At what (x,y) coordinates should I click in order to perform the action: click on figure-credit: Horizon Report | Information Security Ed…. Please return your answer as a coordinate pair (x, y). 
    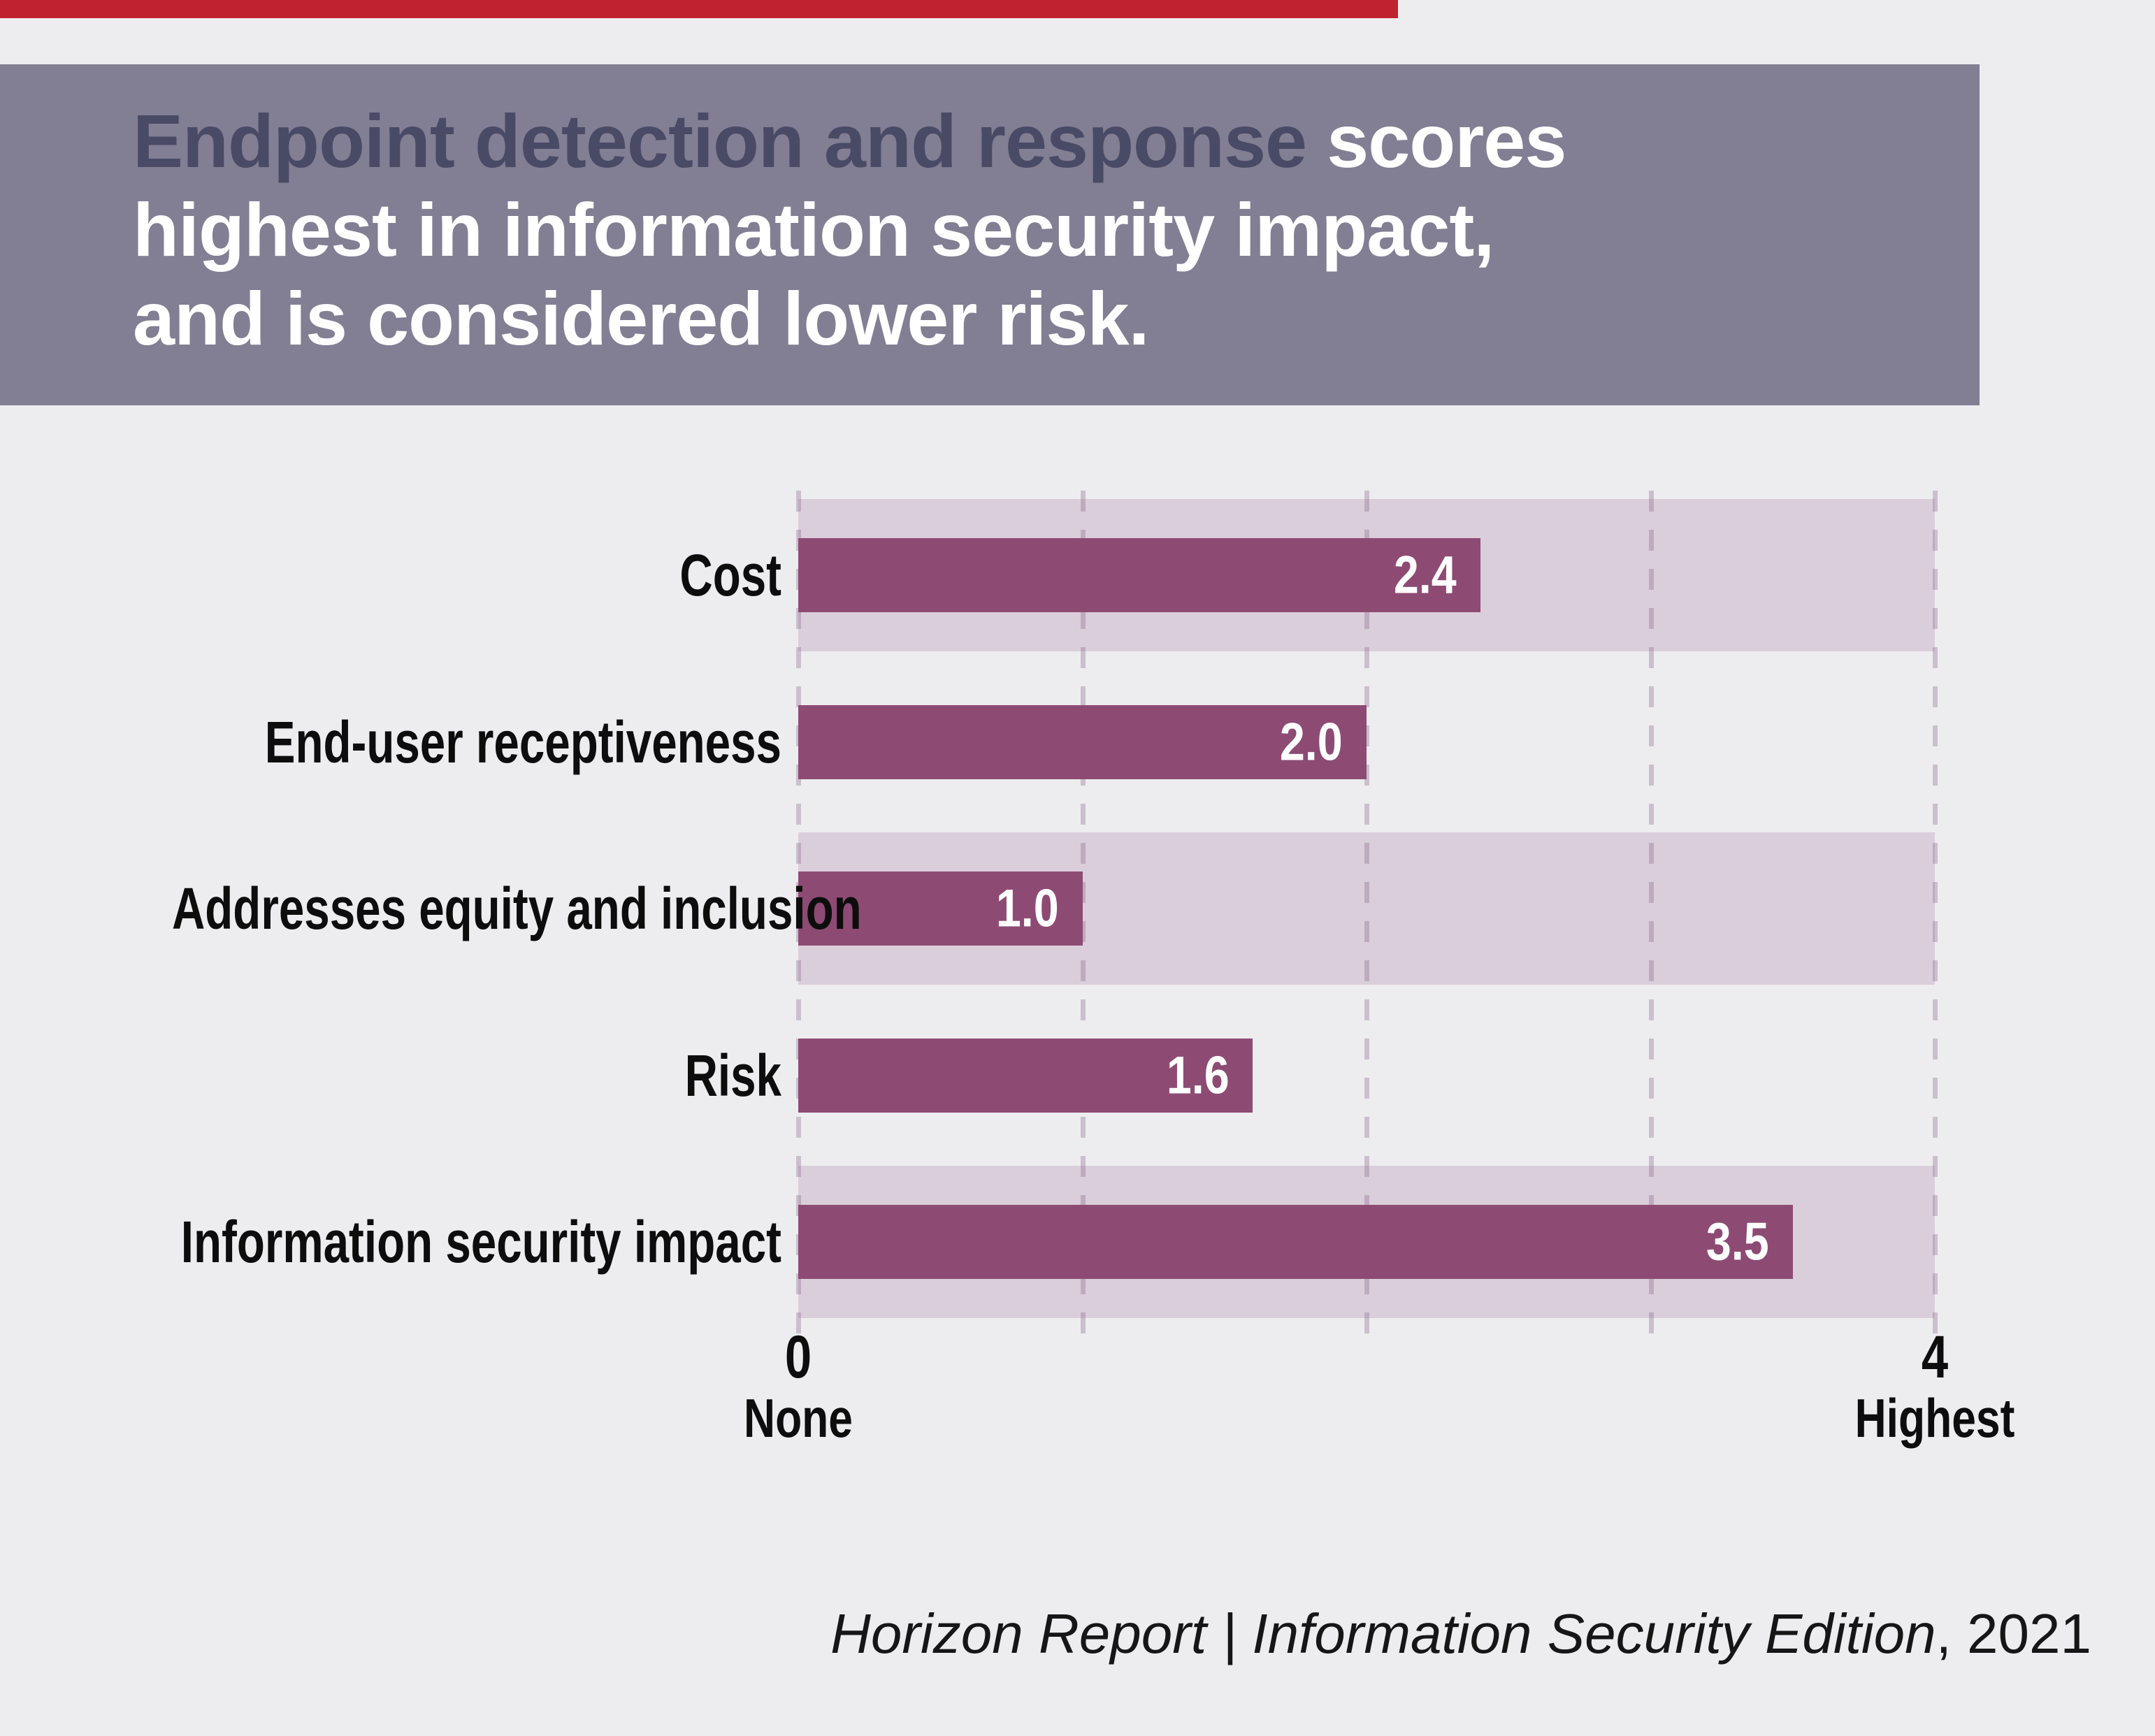
    Looking at the image, I should click on (1460, 1634).